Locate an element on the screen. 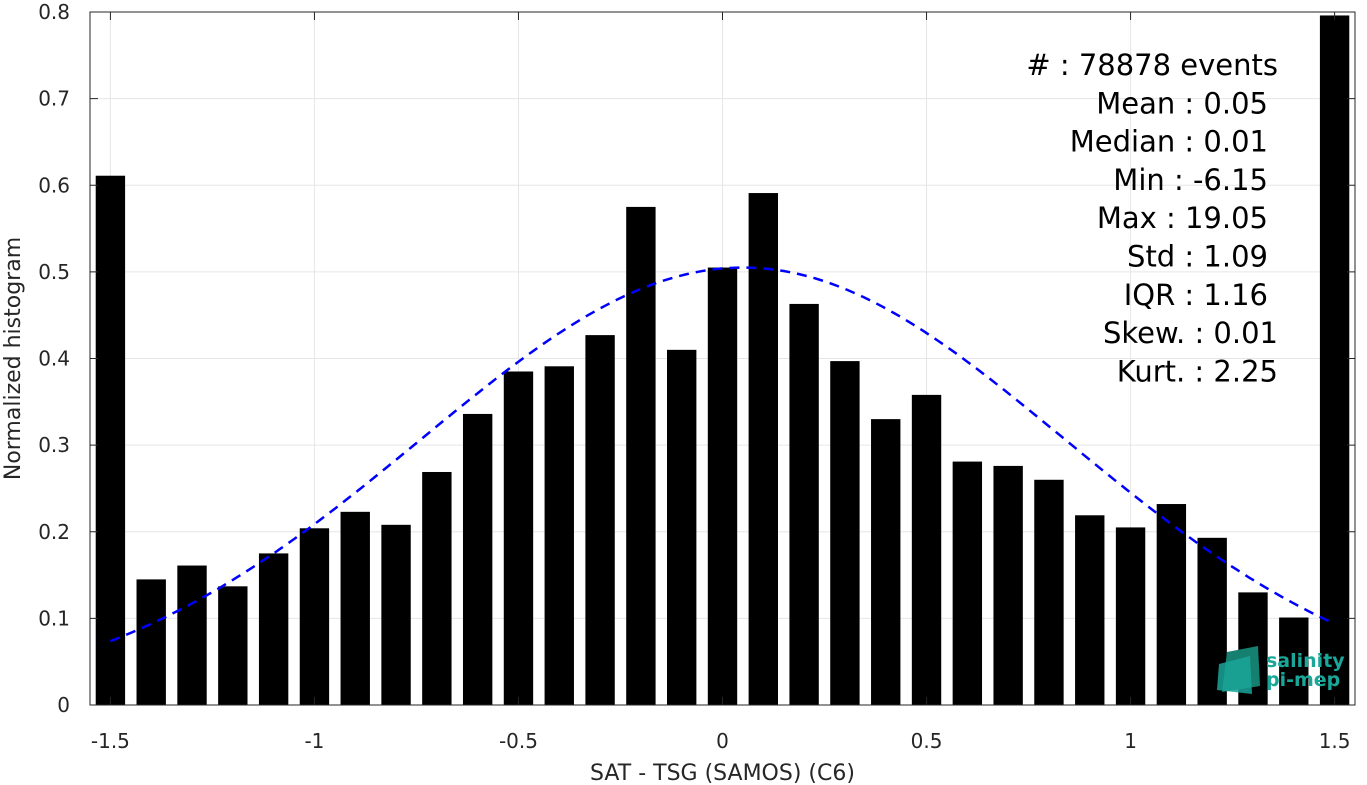 The image size is (1367, 785). x-tick-label: 1 is located at coordinates (1130, 741).